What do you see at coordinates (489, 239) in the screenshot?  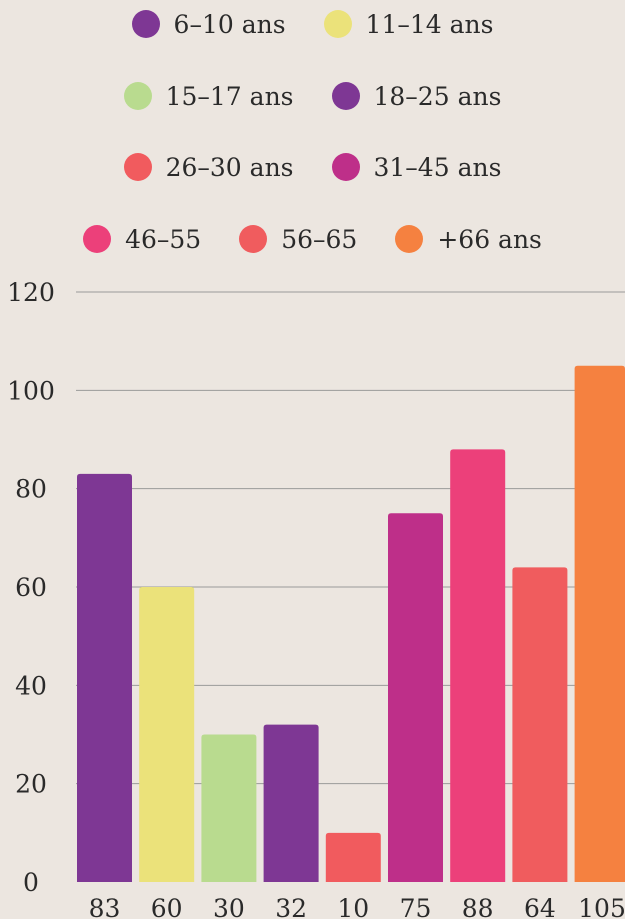 I see `legend-label: +66 ans` at bounding box center [489, 239].